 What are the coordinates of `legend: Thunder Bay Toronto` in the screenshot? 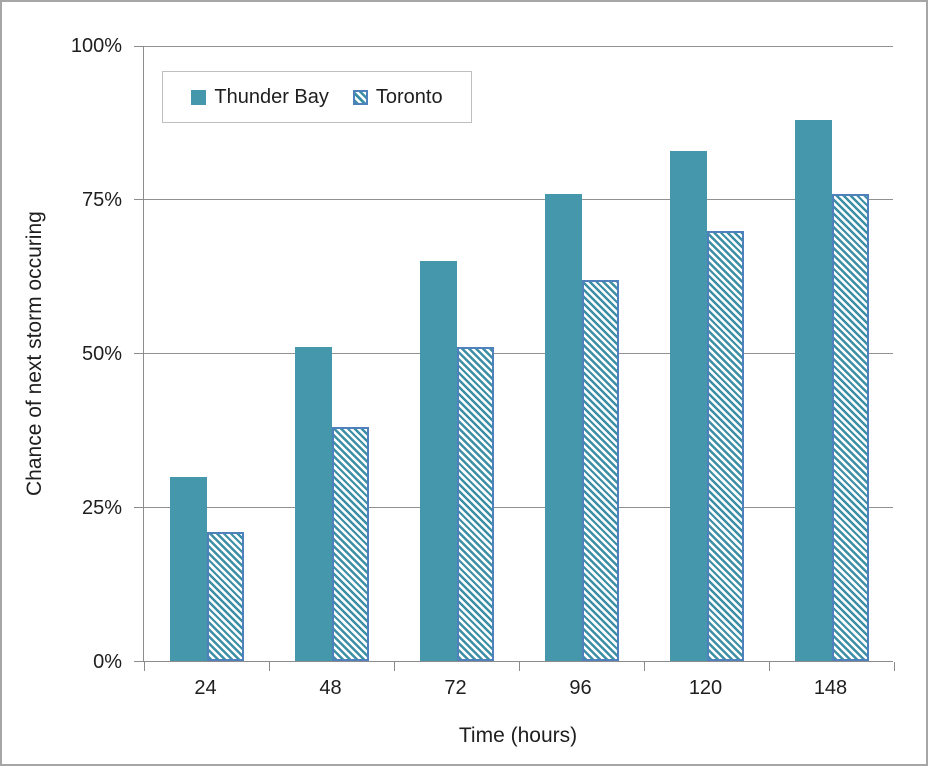 It's located at (317, 97).